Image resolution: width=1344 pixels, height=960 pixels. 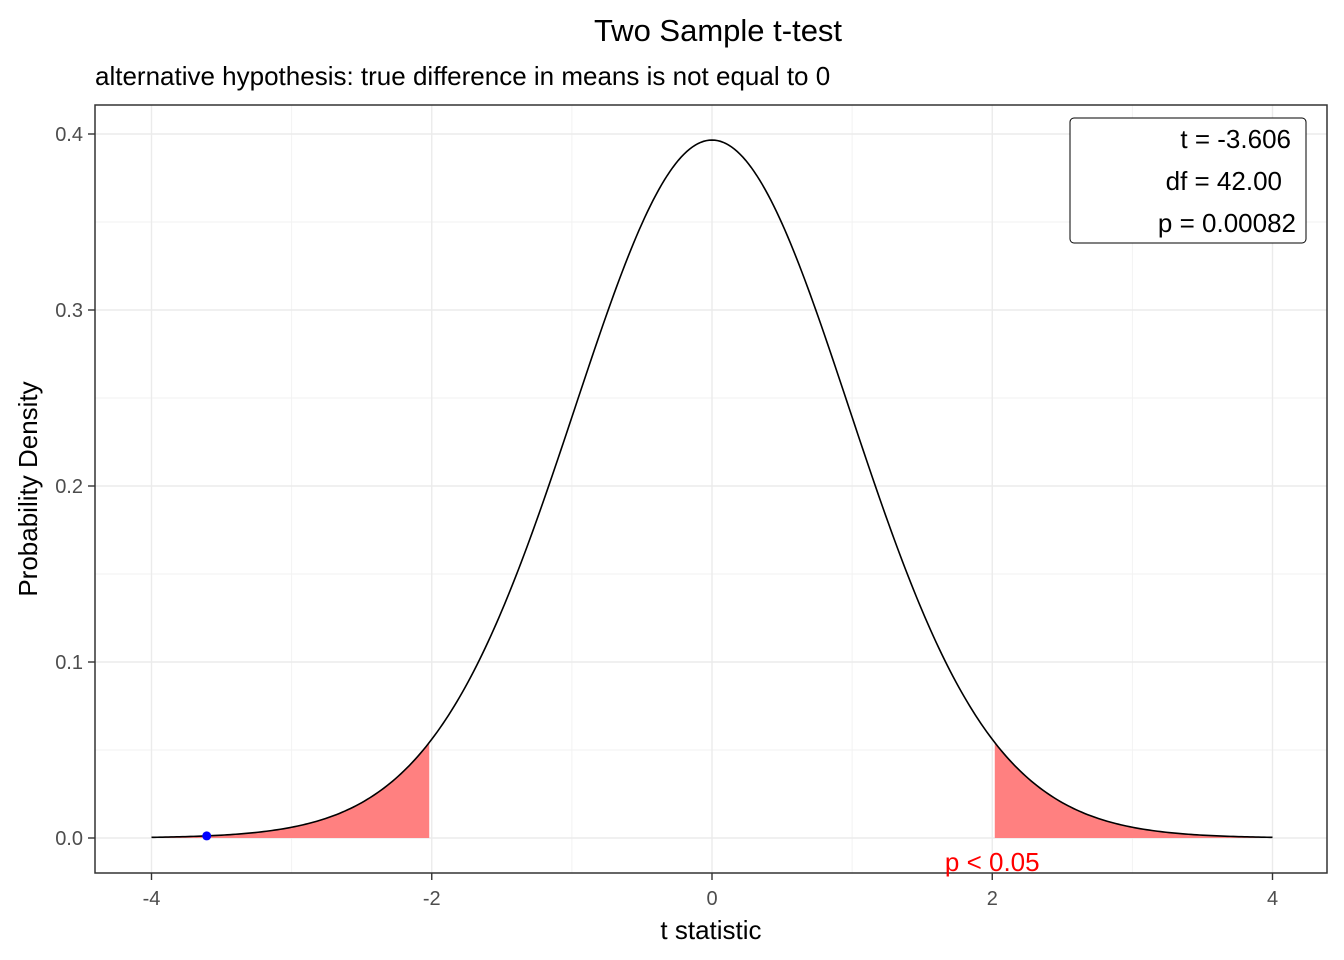 I want to click on y-axis-ticks: 0.0 0.1 0.2 0.3 0.4, so click(x=75, y=487).